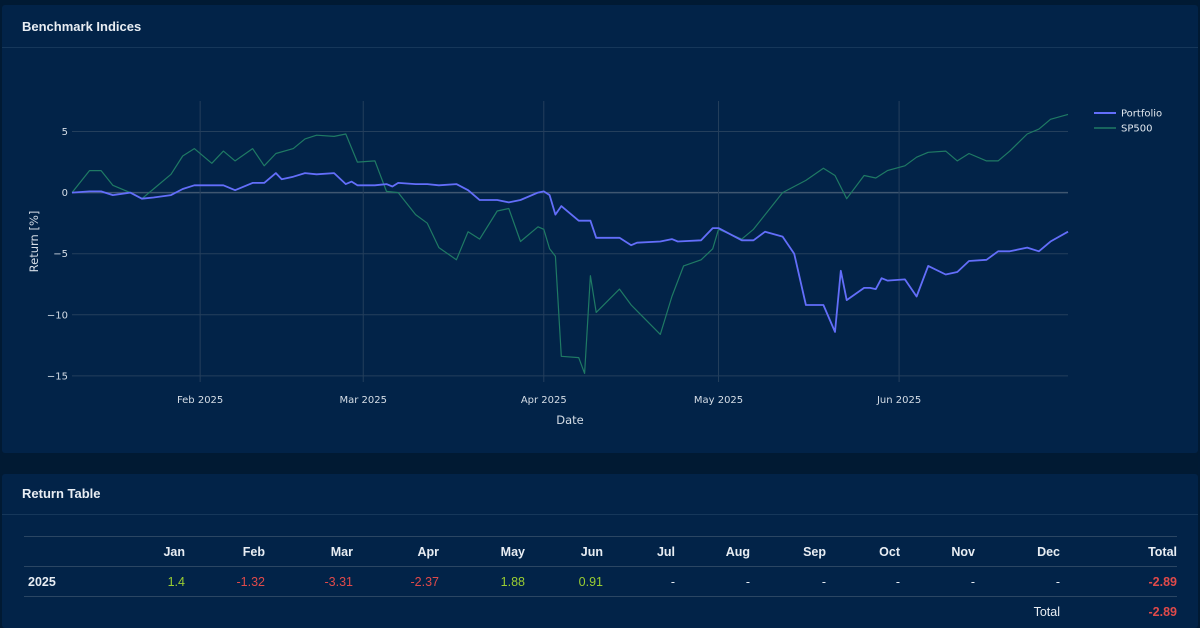  What do you see at coordinates (1141, 114) in the screenshot?
I see `legend-label: Portfolio` at bounding box center [1141, 114].